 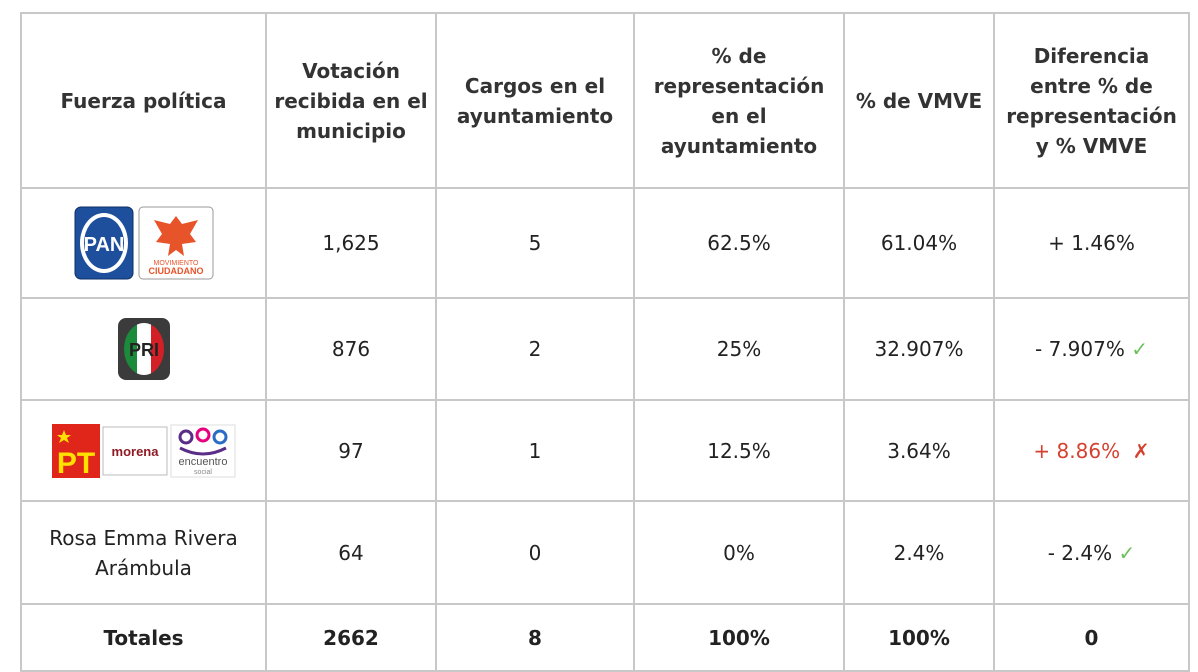 I want to click on morena-logo: morena, so click(x=134, y=450).